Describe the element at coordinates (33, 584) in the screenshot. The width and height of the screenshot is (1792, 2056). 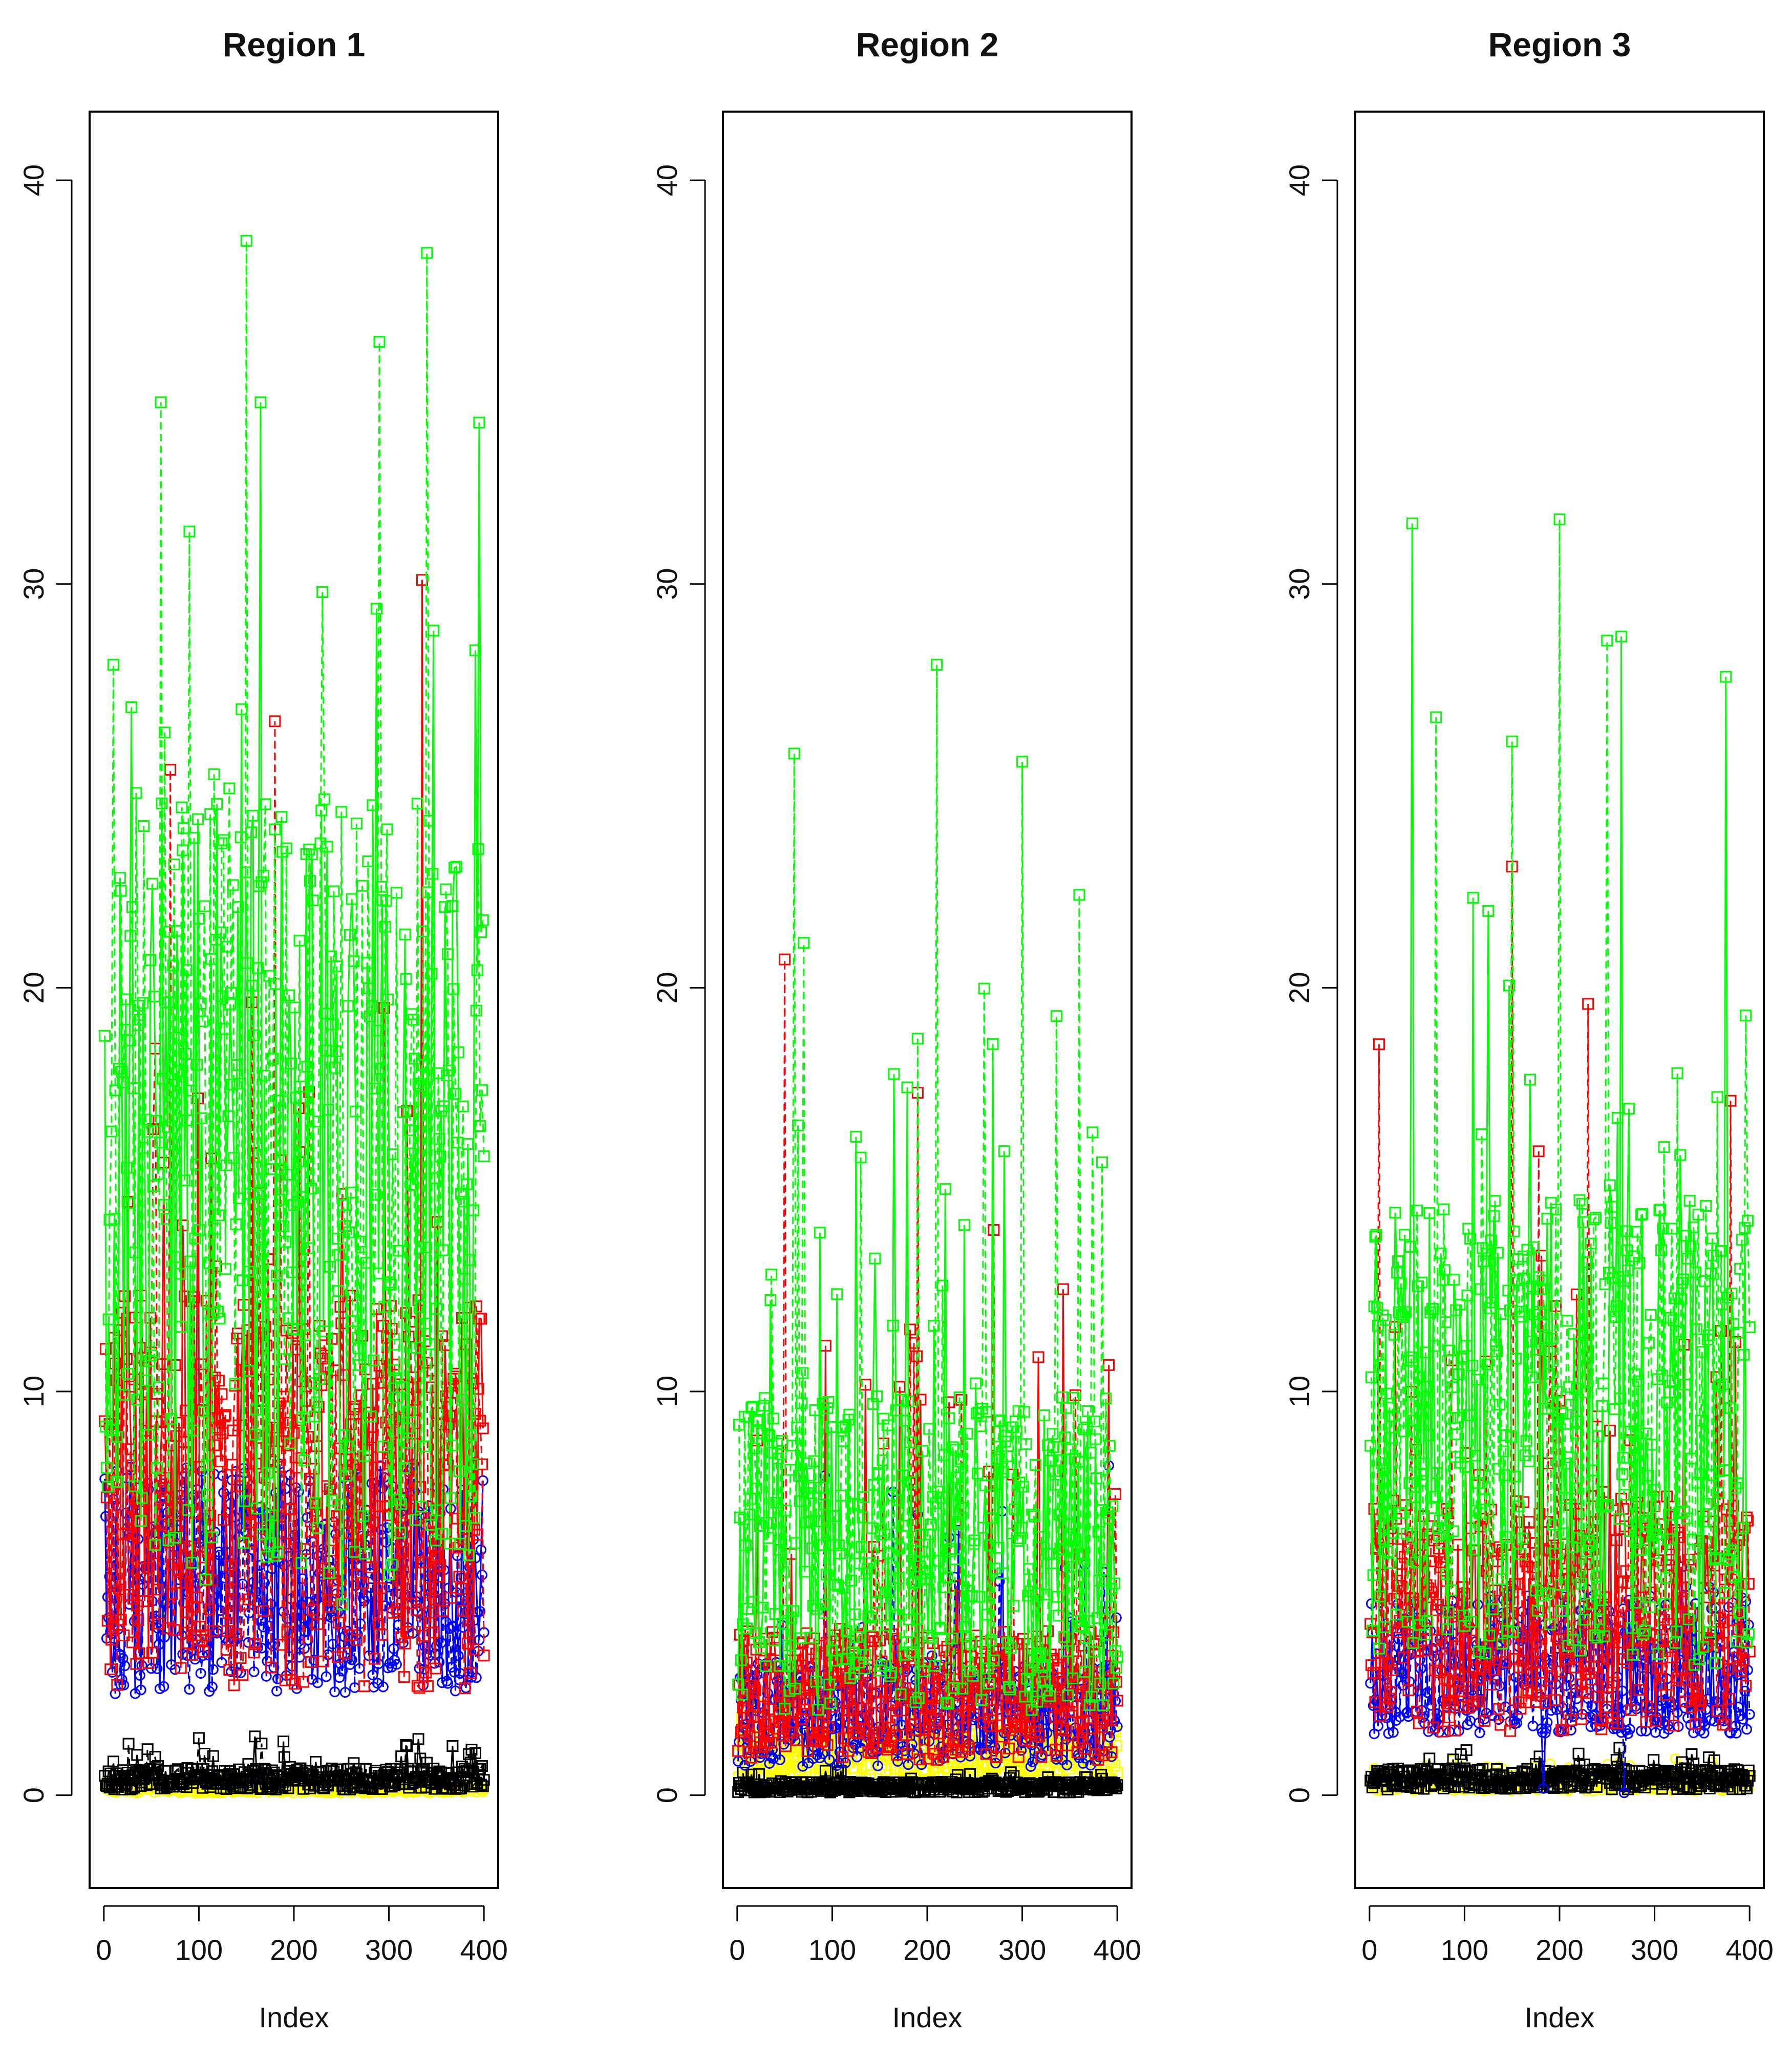
I see `y-tick-label: 30` at that location.